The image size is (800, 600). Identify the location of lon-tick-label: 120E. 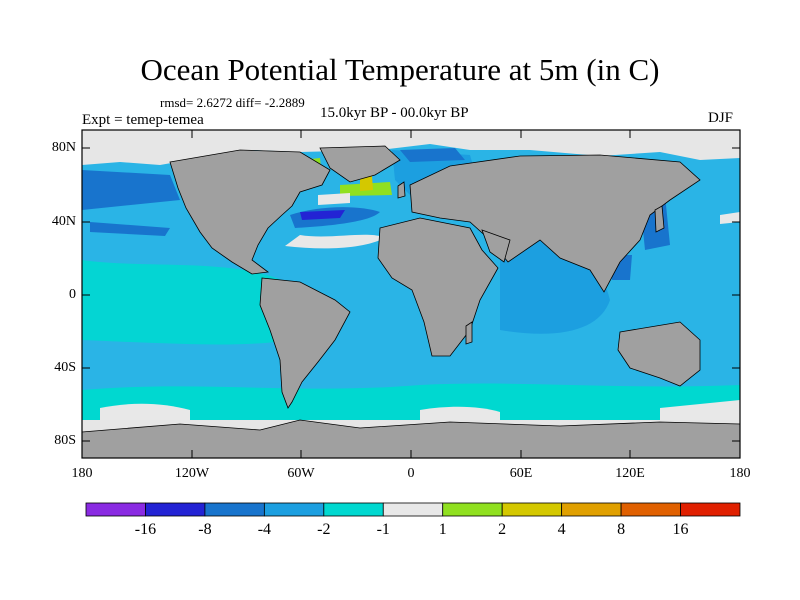
(630, 473).